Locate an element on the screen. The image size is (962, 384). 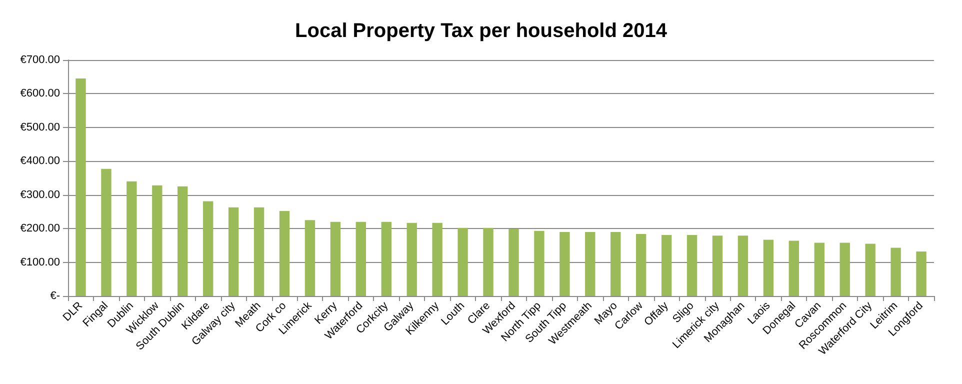
y-tick-label: €600.00 is located at coordinates (40, 94).